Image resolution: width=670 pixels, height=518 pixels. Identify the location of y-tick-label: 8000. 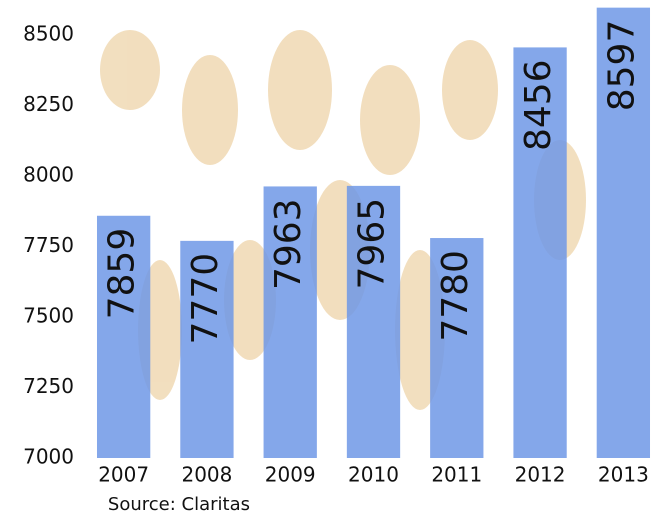
(48, 175).